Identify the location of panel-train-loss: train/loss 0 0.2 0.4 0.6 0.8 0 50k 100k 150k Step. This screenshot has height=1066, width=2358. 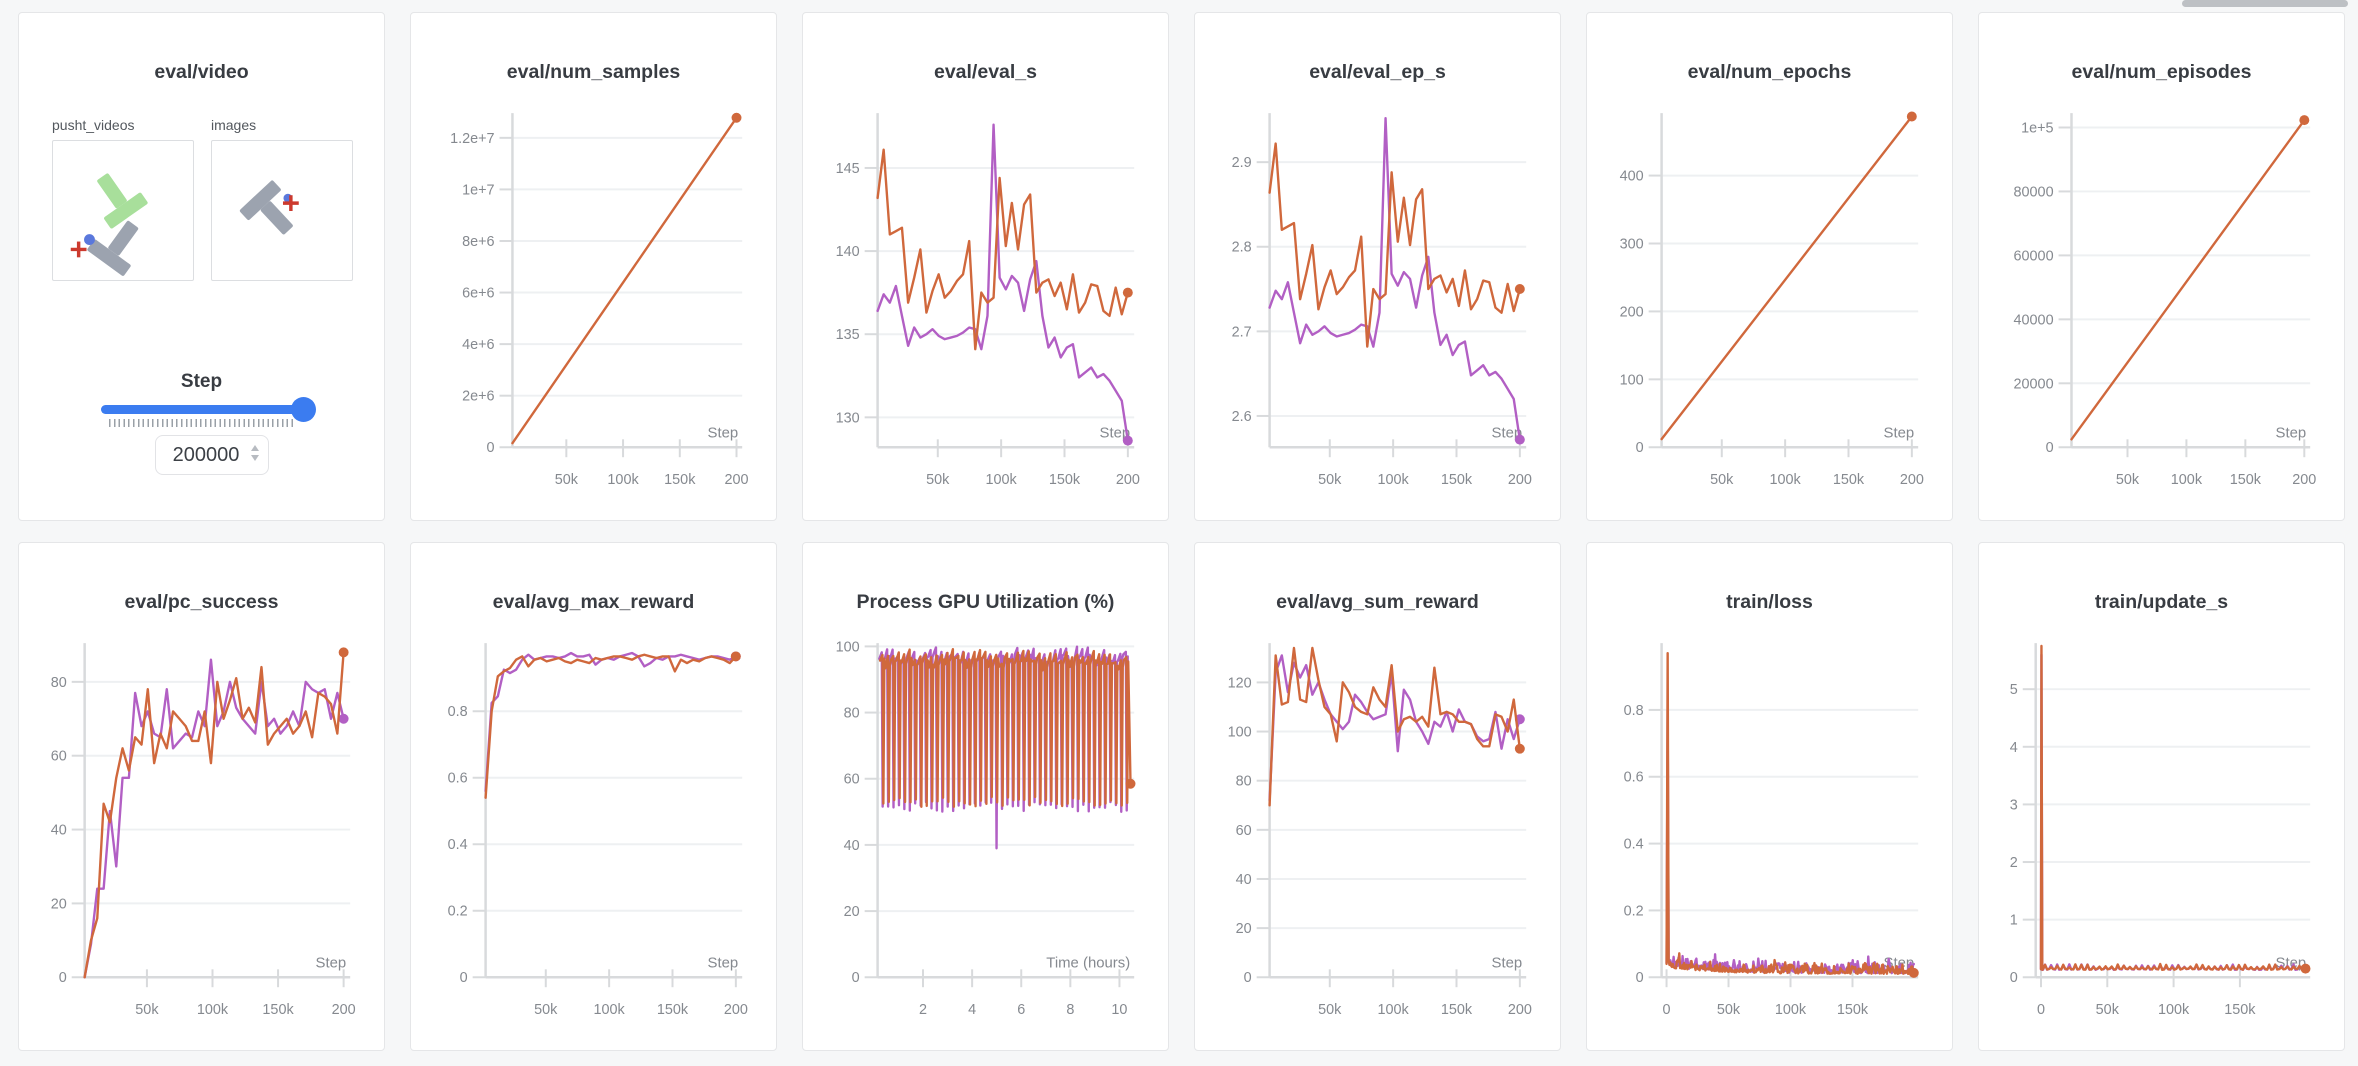
(1769, 796).